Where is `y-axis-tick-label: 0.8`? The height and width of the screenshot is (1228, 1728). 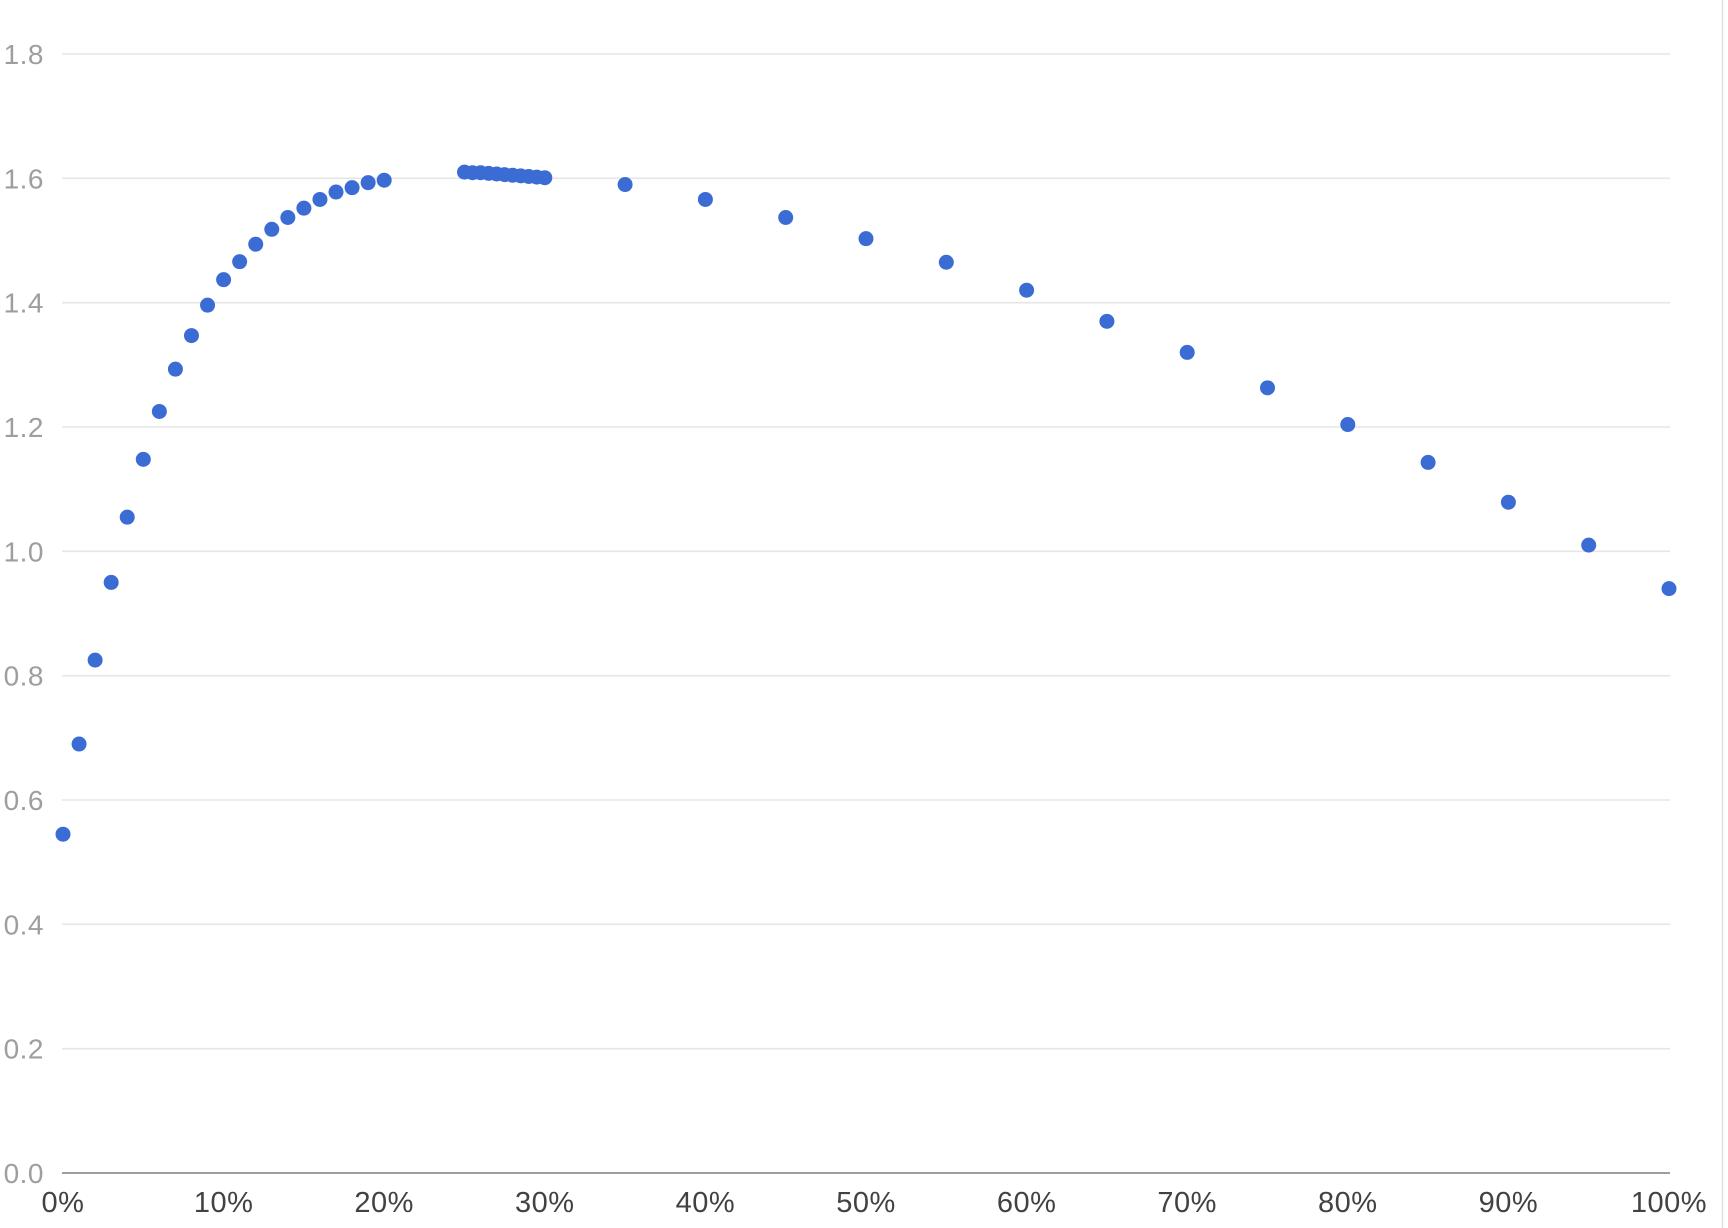
y-axis-tick-label: 0.8 is located at coordinates (24, 676).